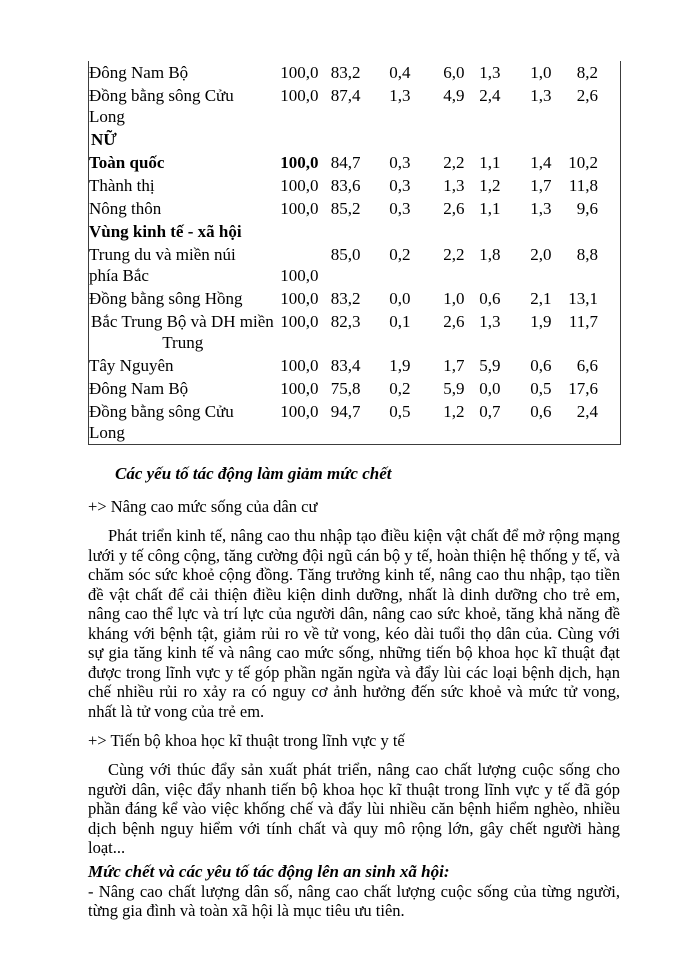 The height and width of the screenshot is (960, 700). What do you see at coordinates (166, 298) in the screenshot?
I see `row-label: Đồng bằng sông Hồng` at bounding box center [166, 298].